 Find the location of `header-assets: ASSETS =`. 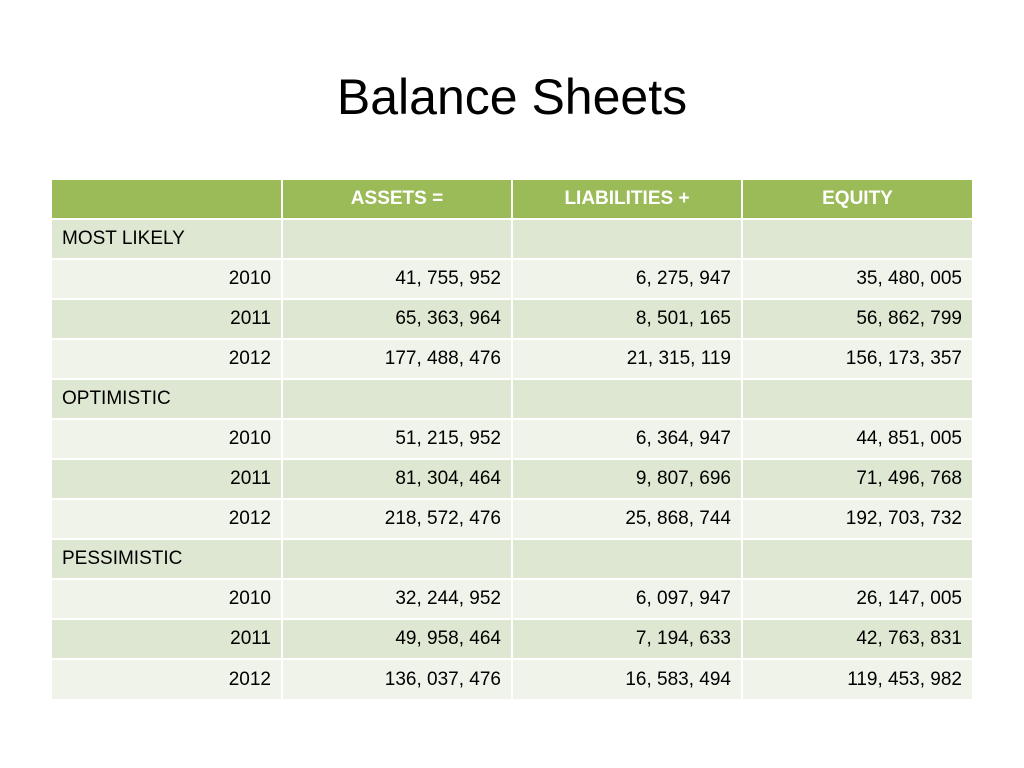

header-assets: ASSETS = is located at coordinates (396, 199).